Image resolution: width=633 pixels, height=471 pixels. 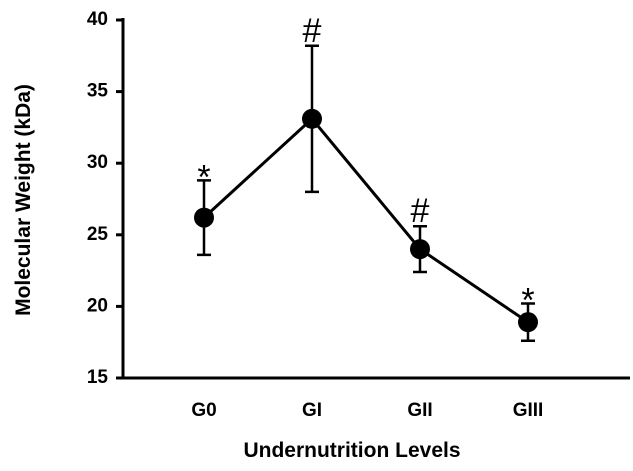 What do you see at coordinates (98, 234) in the screenshot?
I see `y-tick-label: 25` at bounding box center [98, 234].